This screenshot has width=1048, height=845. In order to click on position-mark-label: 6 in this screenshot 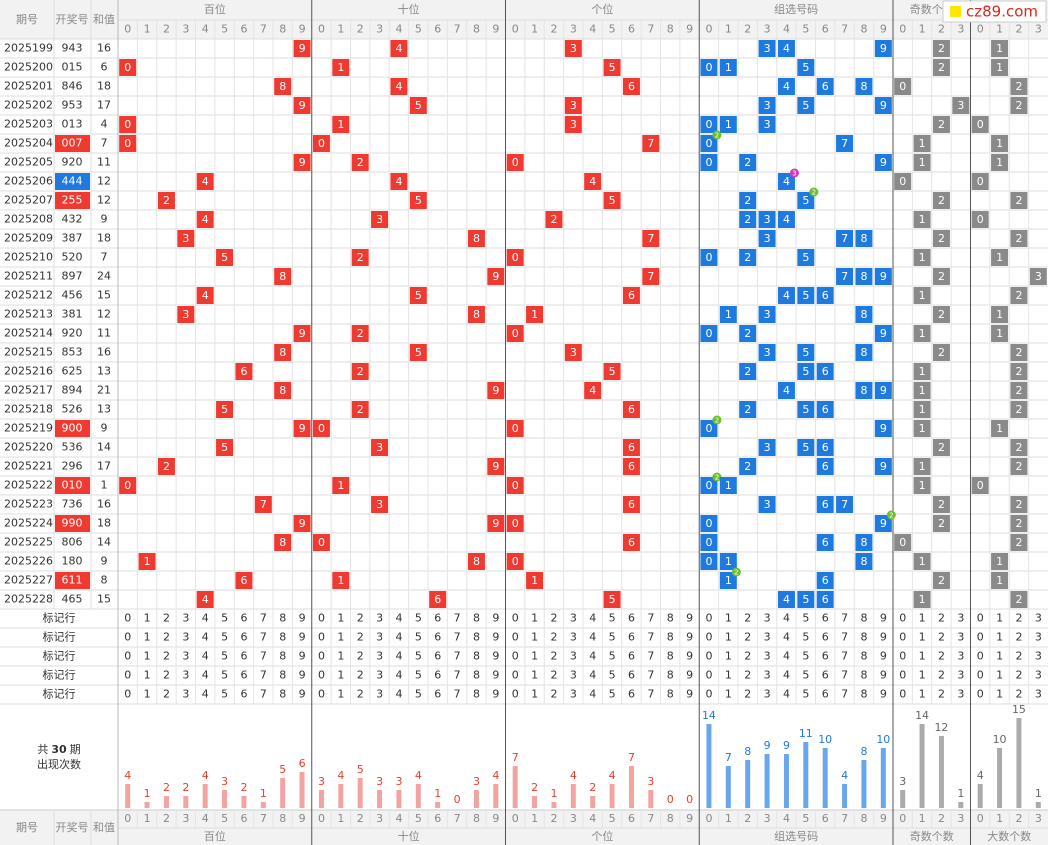, I will do `click(631, 504)`.